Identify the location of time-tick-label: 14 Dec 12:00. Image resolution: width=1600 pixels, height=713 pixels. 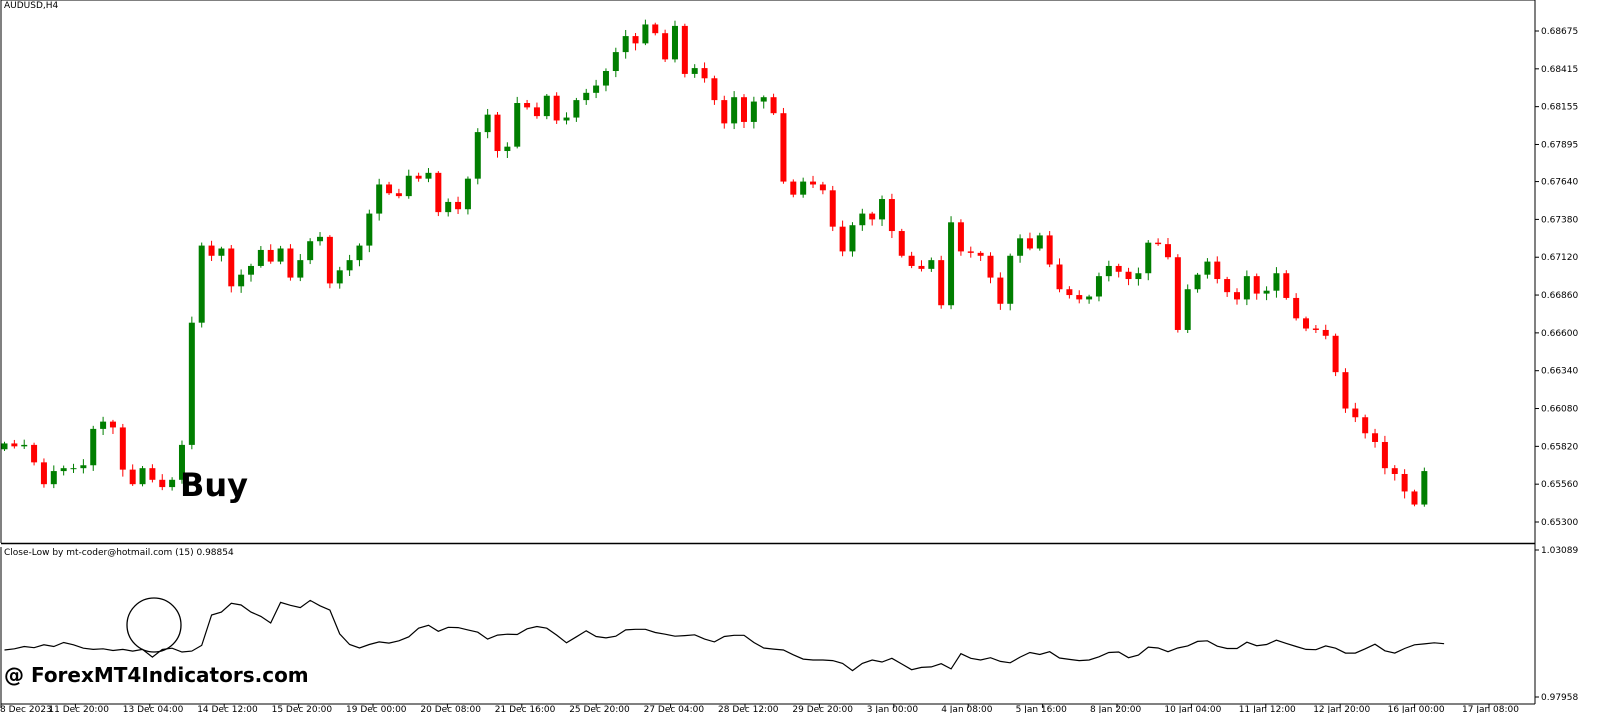
(227, 709).